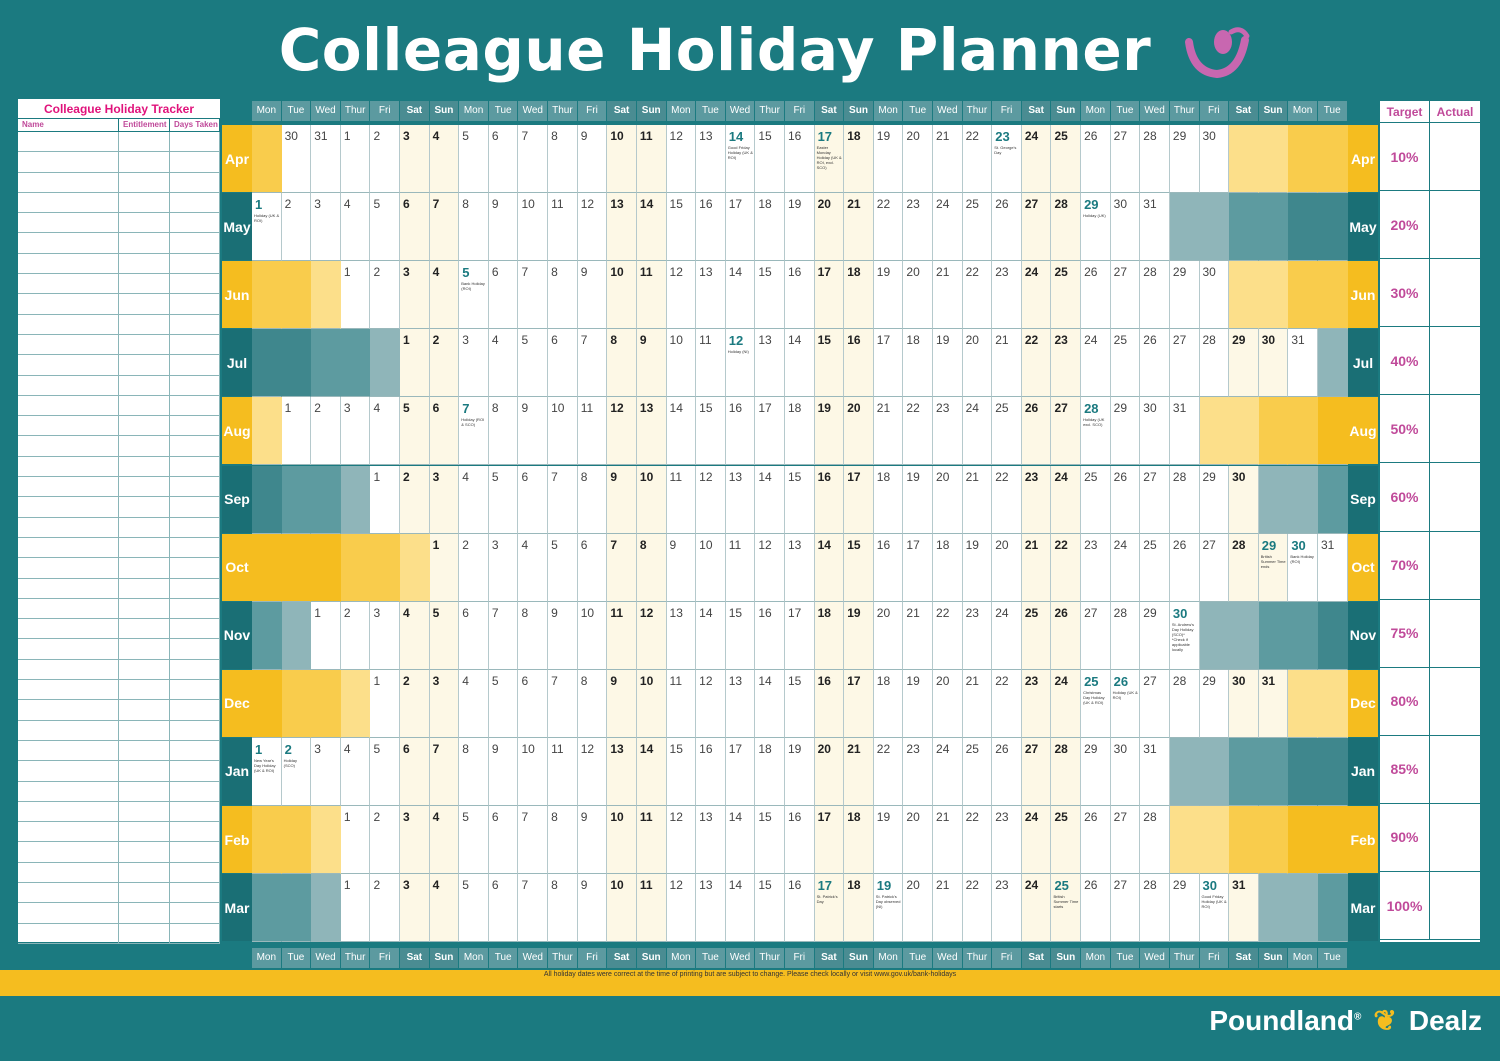 The height and width of the screenshot is (1061, 1500). I want to click on day-cell: 21, so click(977, 703).